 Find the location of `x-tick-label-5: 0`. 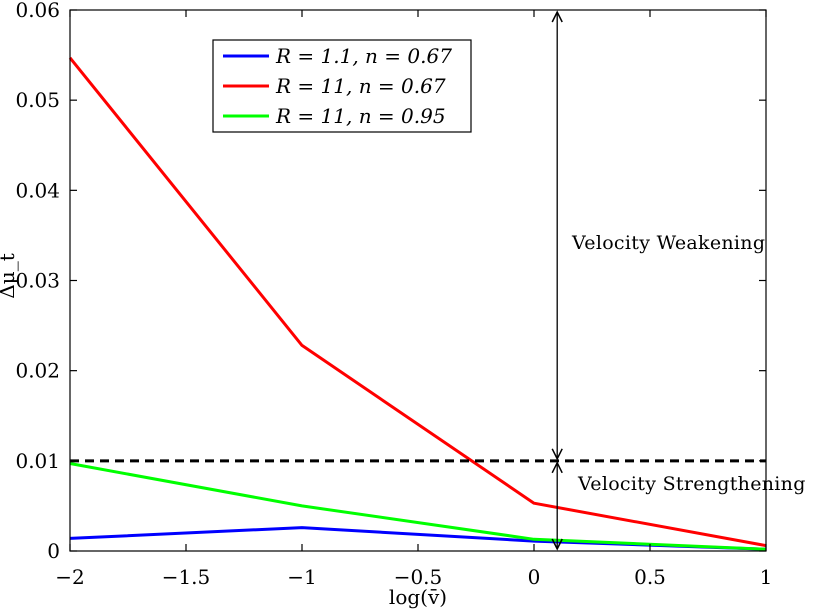

x-tick-label-5: 0 is located at coordinates (534, 577).